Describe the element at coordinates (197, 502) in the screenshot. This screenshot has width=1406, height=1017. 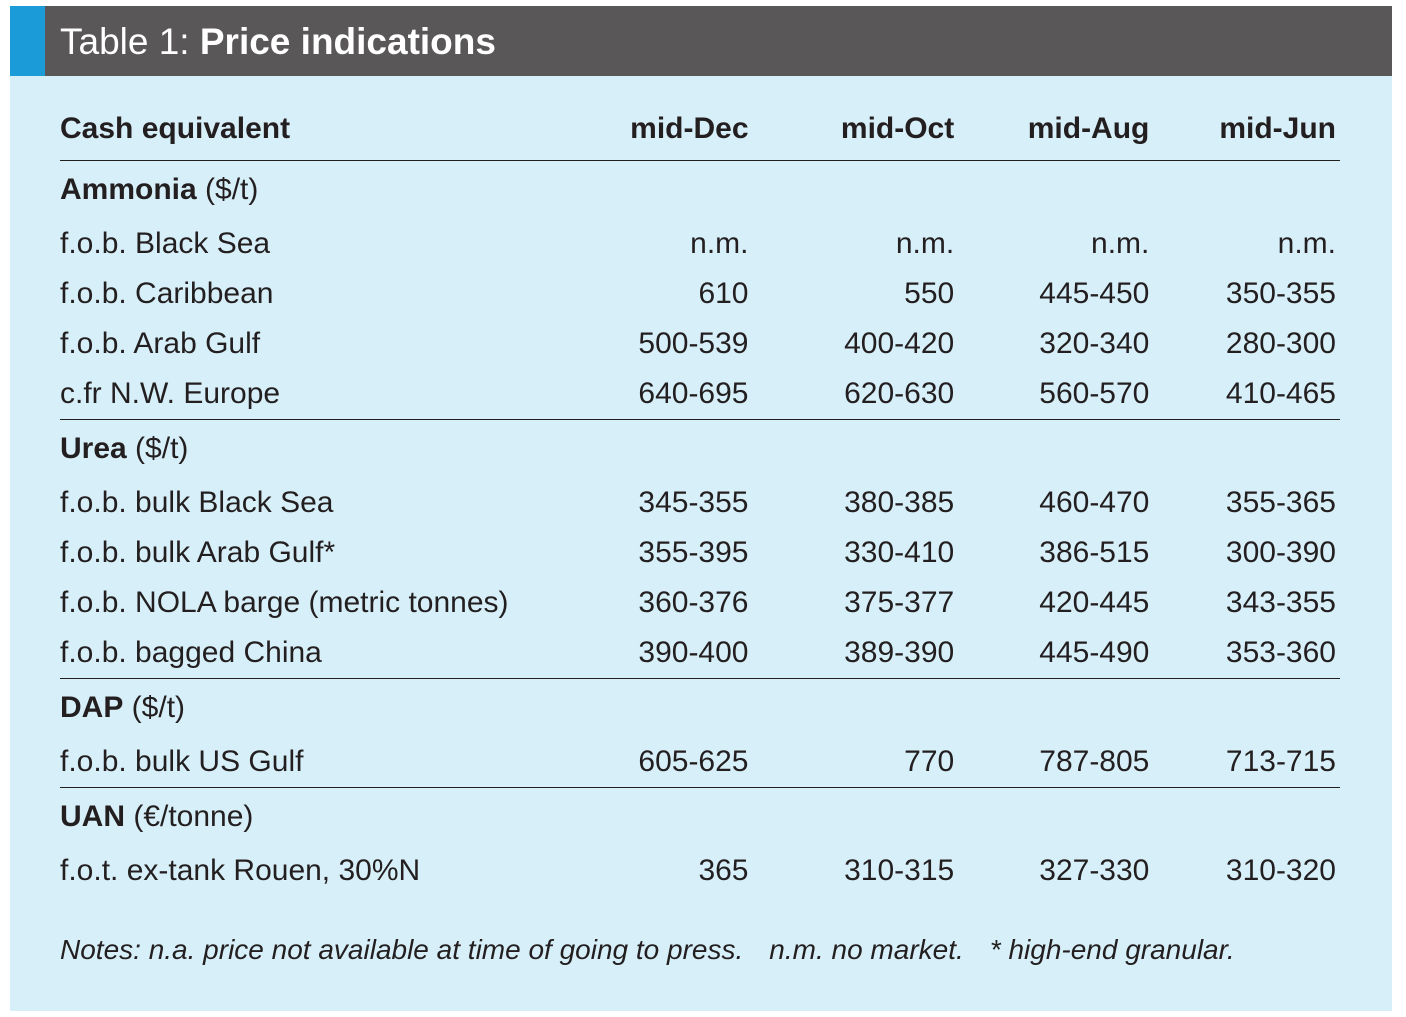
I see `row-label: f.o.b. bulk Black Sea` at that location.